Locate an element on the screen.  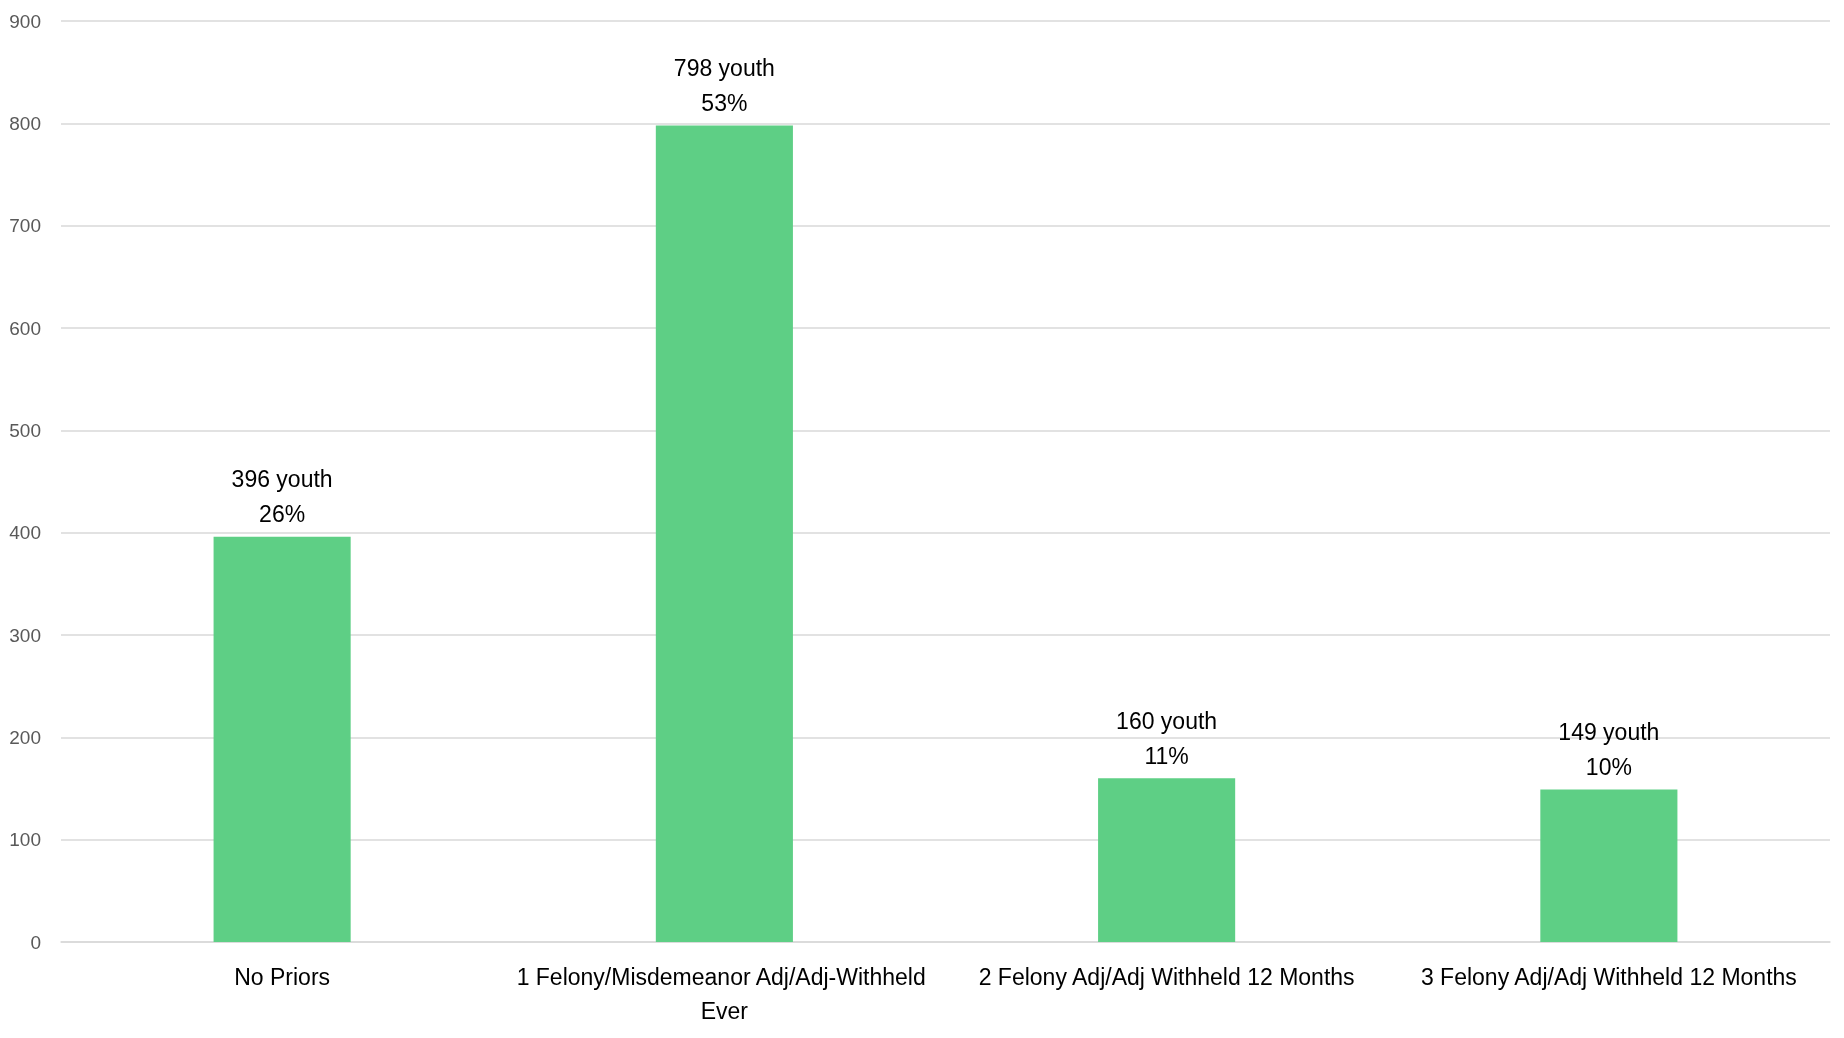
y-tick-label: 100 is located at coordinates (25, 840).